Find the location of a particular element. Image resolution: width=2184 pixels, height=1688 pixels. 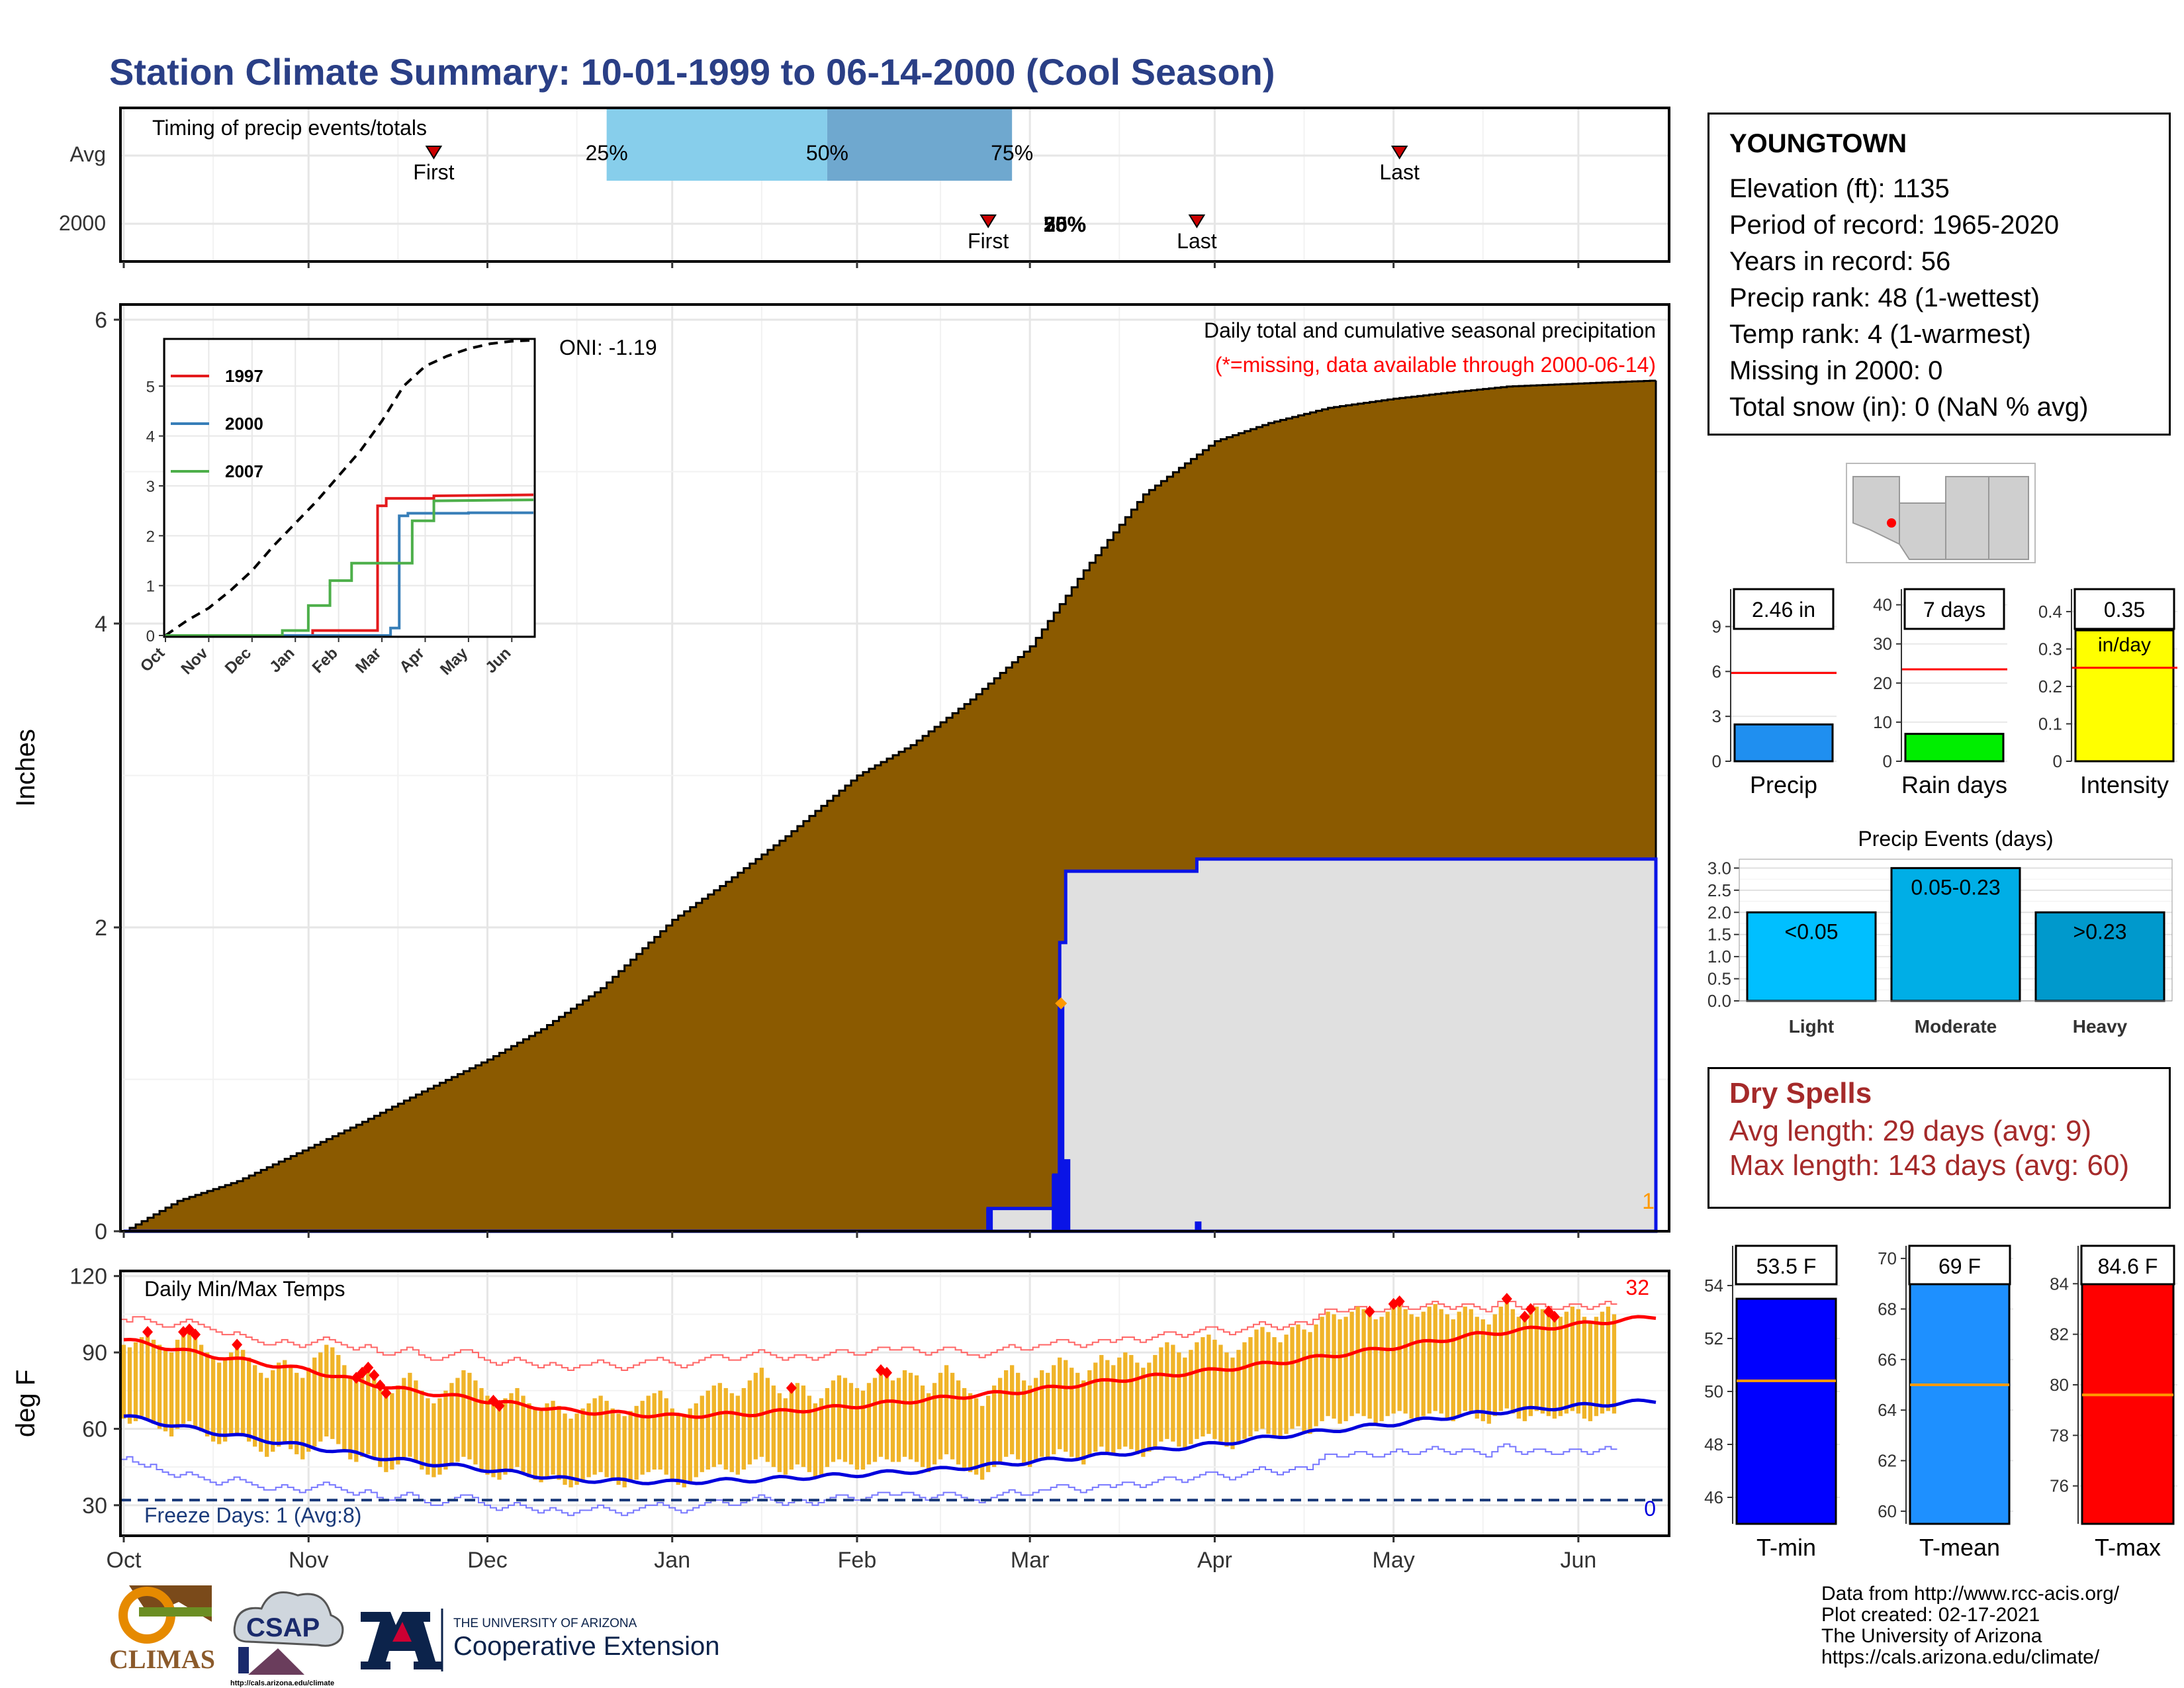

y-tick-label: 30 is located at coordinates (1883, 644).